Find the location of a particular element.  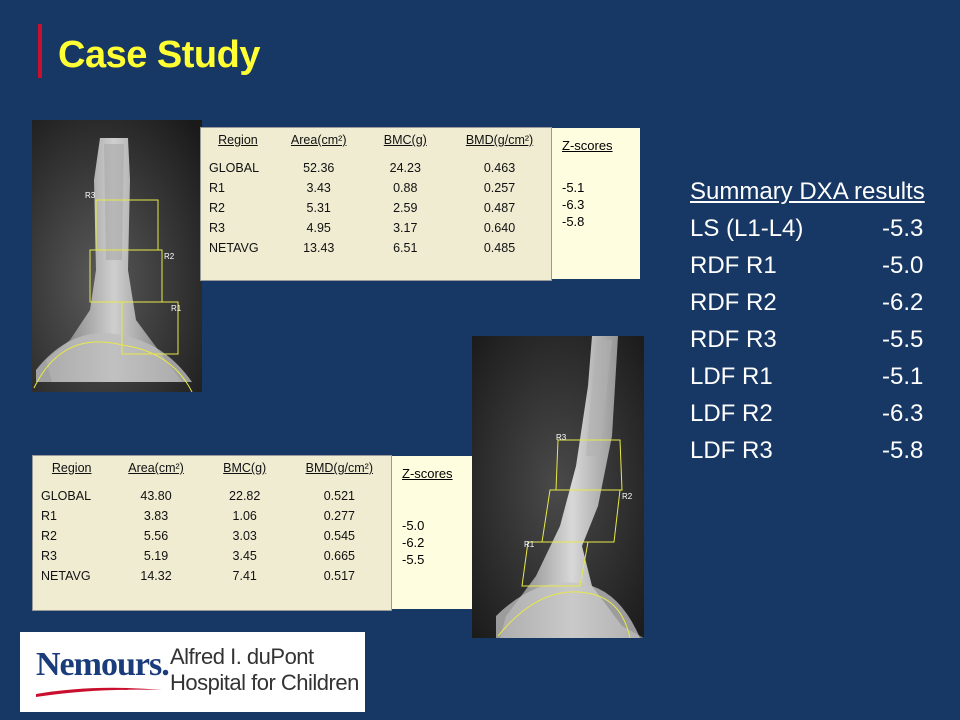

z-score-value: -5.8 is located at coordinates (573, 221).